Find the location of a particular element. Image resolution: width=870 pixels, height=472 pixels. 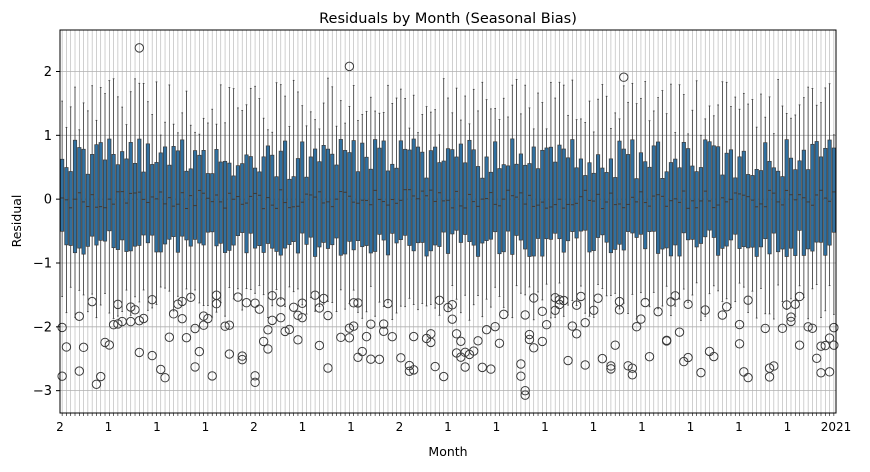

y-tick-label: −3 is located at coordinates (42, 391).